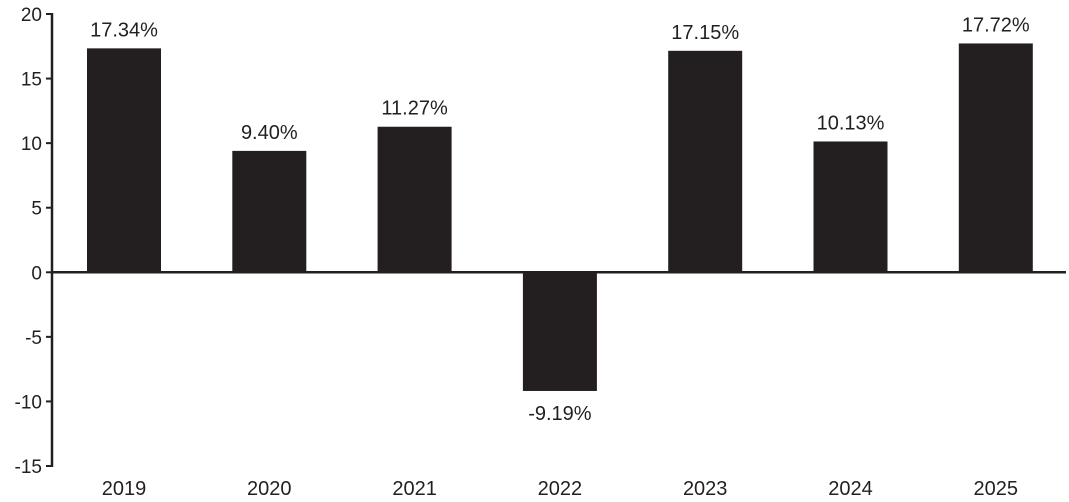 Image resolution: width=1069 pixels, height=502 pixels. I want to click on bar-2024, so click(850, 207).